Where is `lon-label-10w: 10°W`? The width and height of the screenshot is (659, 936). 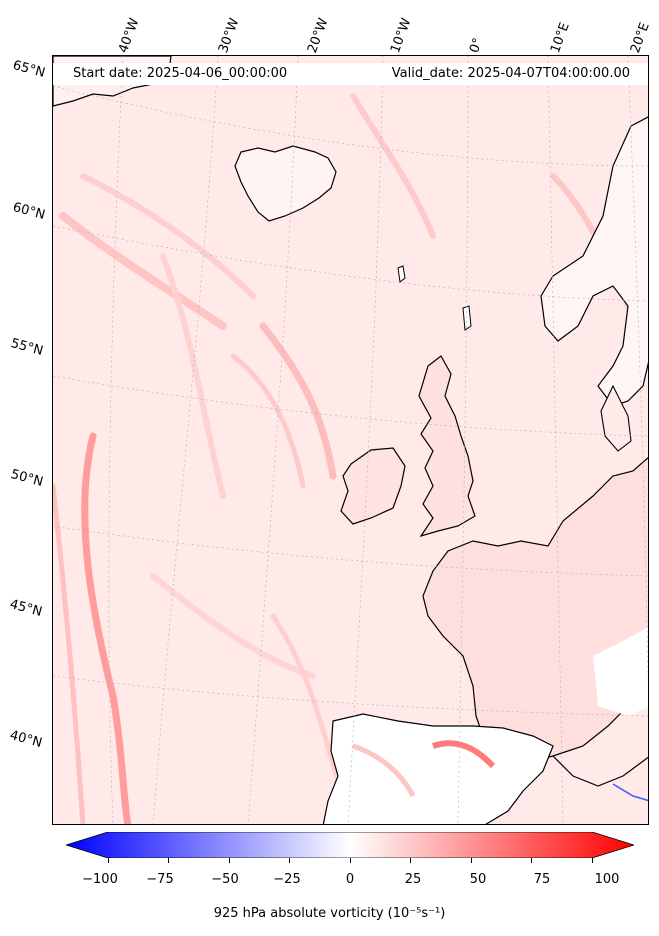 lon-label-10w: 10°W is located at coordinates (401, 36).